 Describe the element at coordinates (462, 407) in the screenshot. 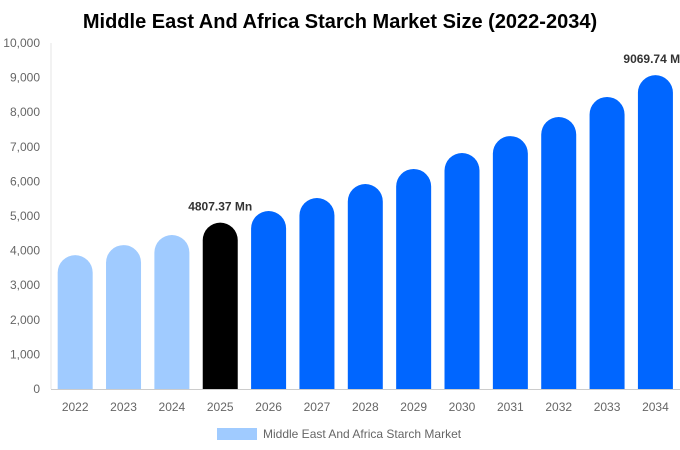

I see `x-tick-label: 2030` at that location.